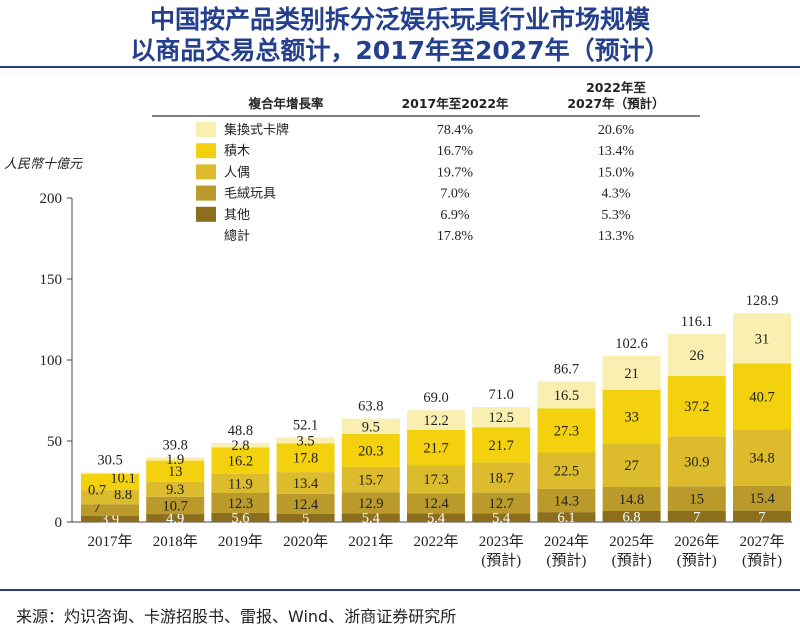  Describe the element at coordinates (399, 19) in the screenshot. I see `chart-title-line1: 中国按产品类别拆分泛娱乐玩具行业市场规模` at that location.